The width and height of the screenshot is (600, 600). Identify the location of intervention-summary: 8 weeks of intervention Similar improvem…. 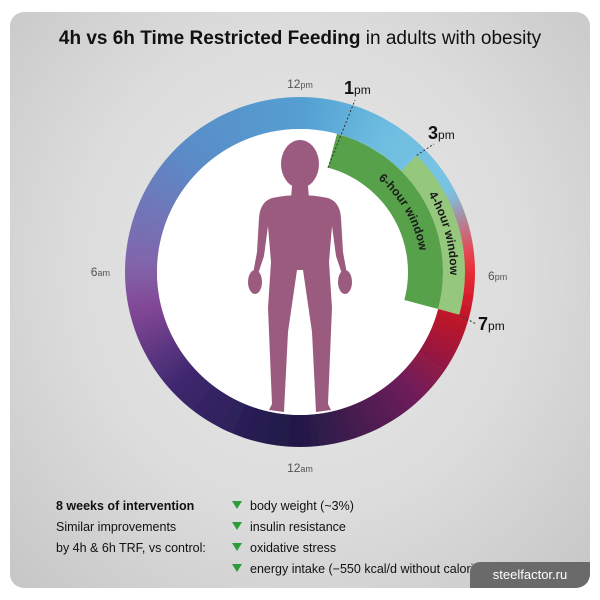
(156, 527).